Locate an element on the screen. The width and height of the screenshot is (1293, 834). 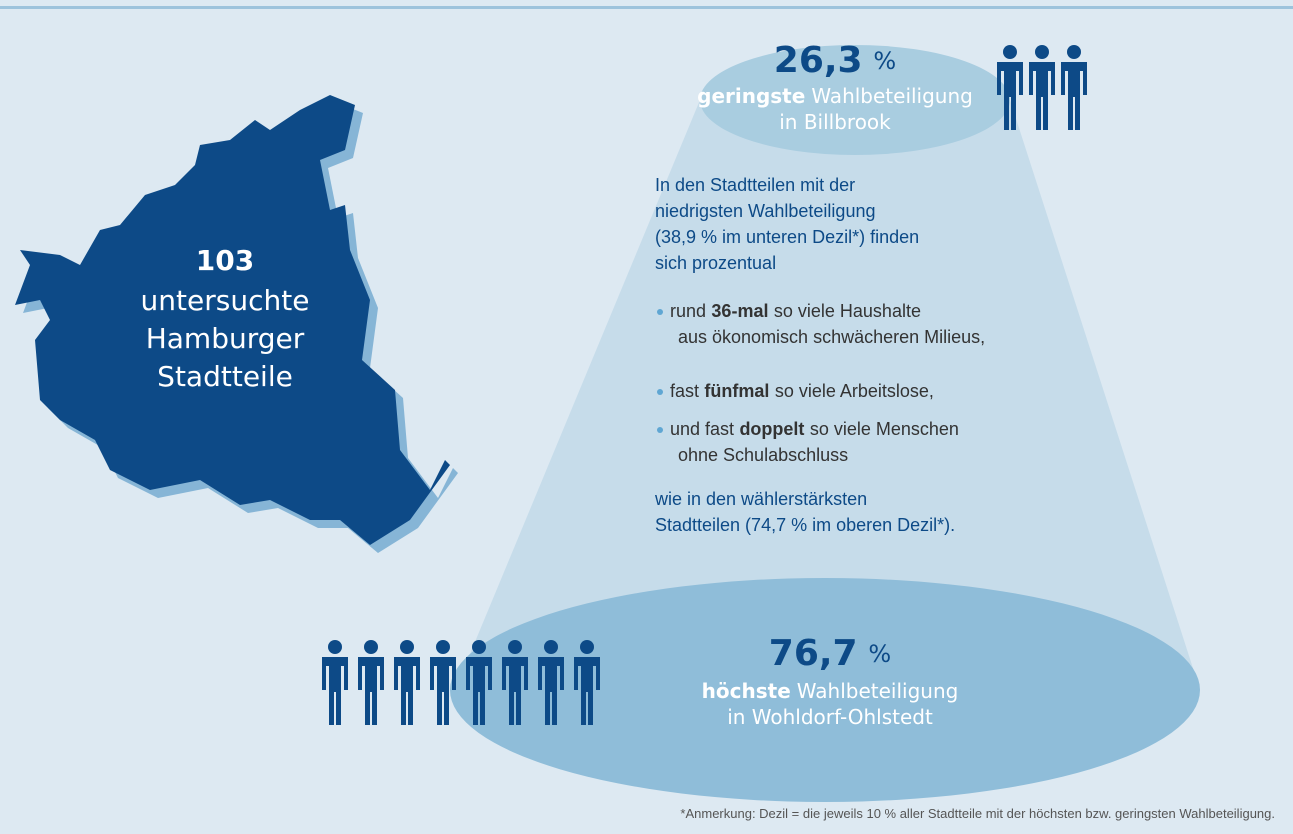
map-line: Stadtteile is located at coordinates (225, 376).